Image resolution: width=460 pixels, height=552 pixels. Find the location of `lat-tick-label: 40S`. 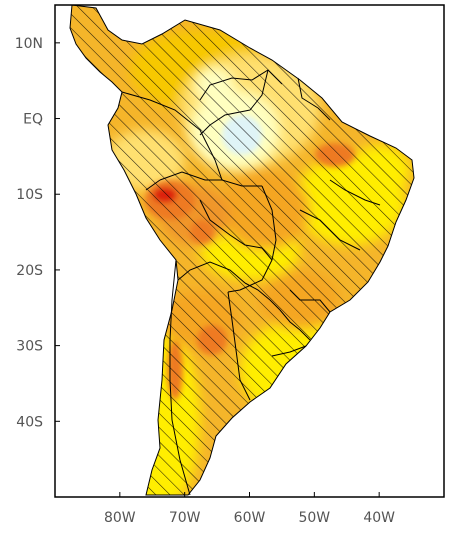

lat-tick-label: 40S is located at coordinates (29, 422).